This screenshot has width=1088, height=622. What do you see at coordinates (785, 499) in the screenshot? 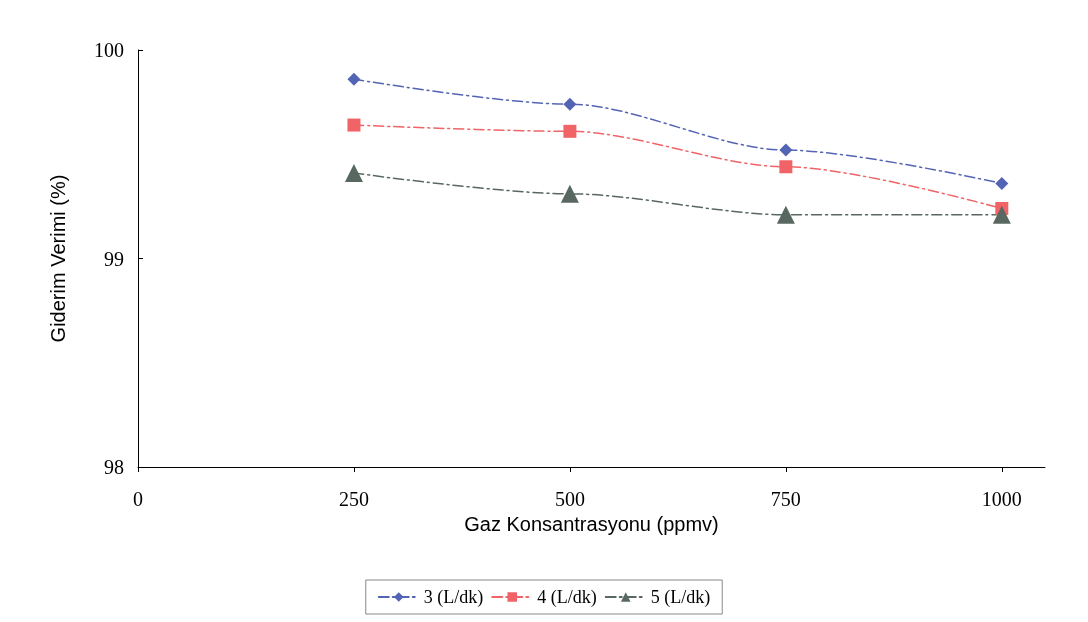
I see `x-tick-label: 750` at bounding box center [785, 499].